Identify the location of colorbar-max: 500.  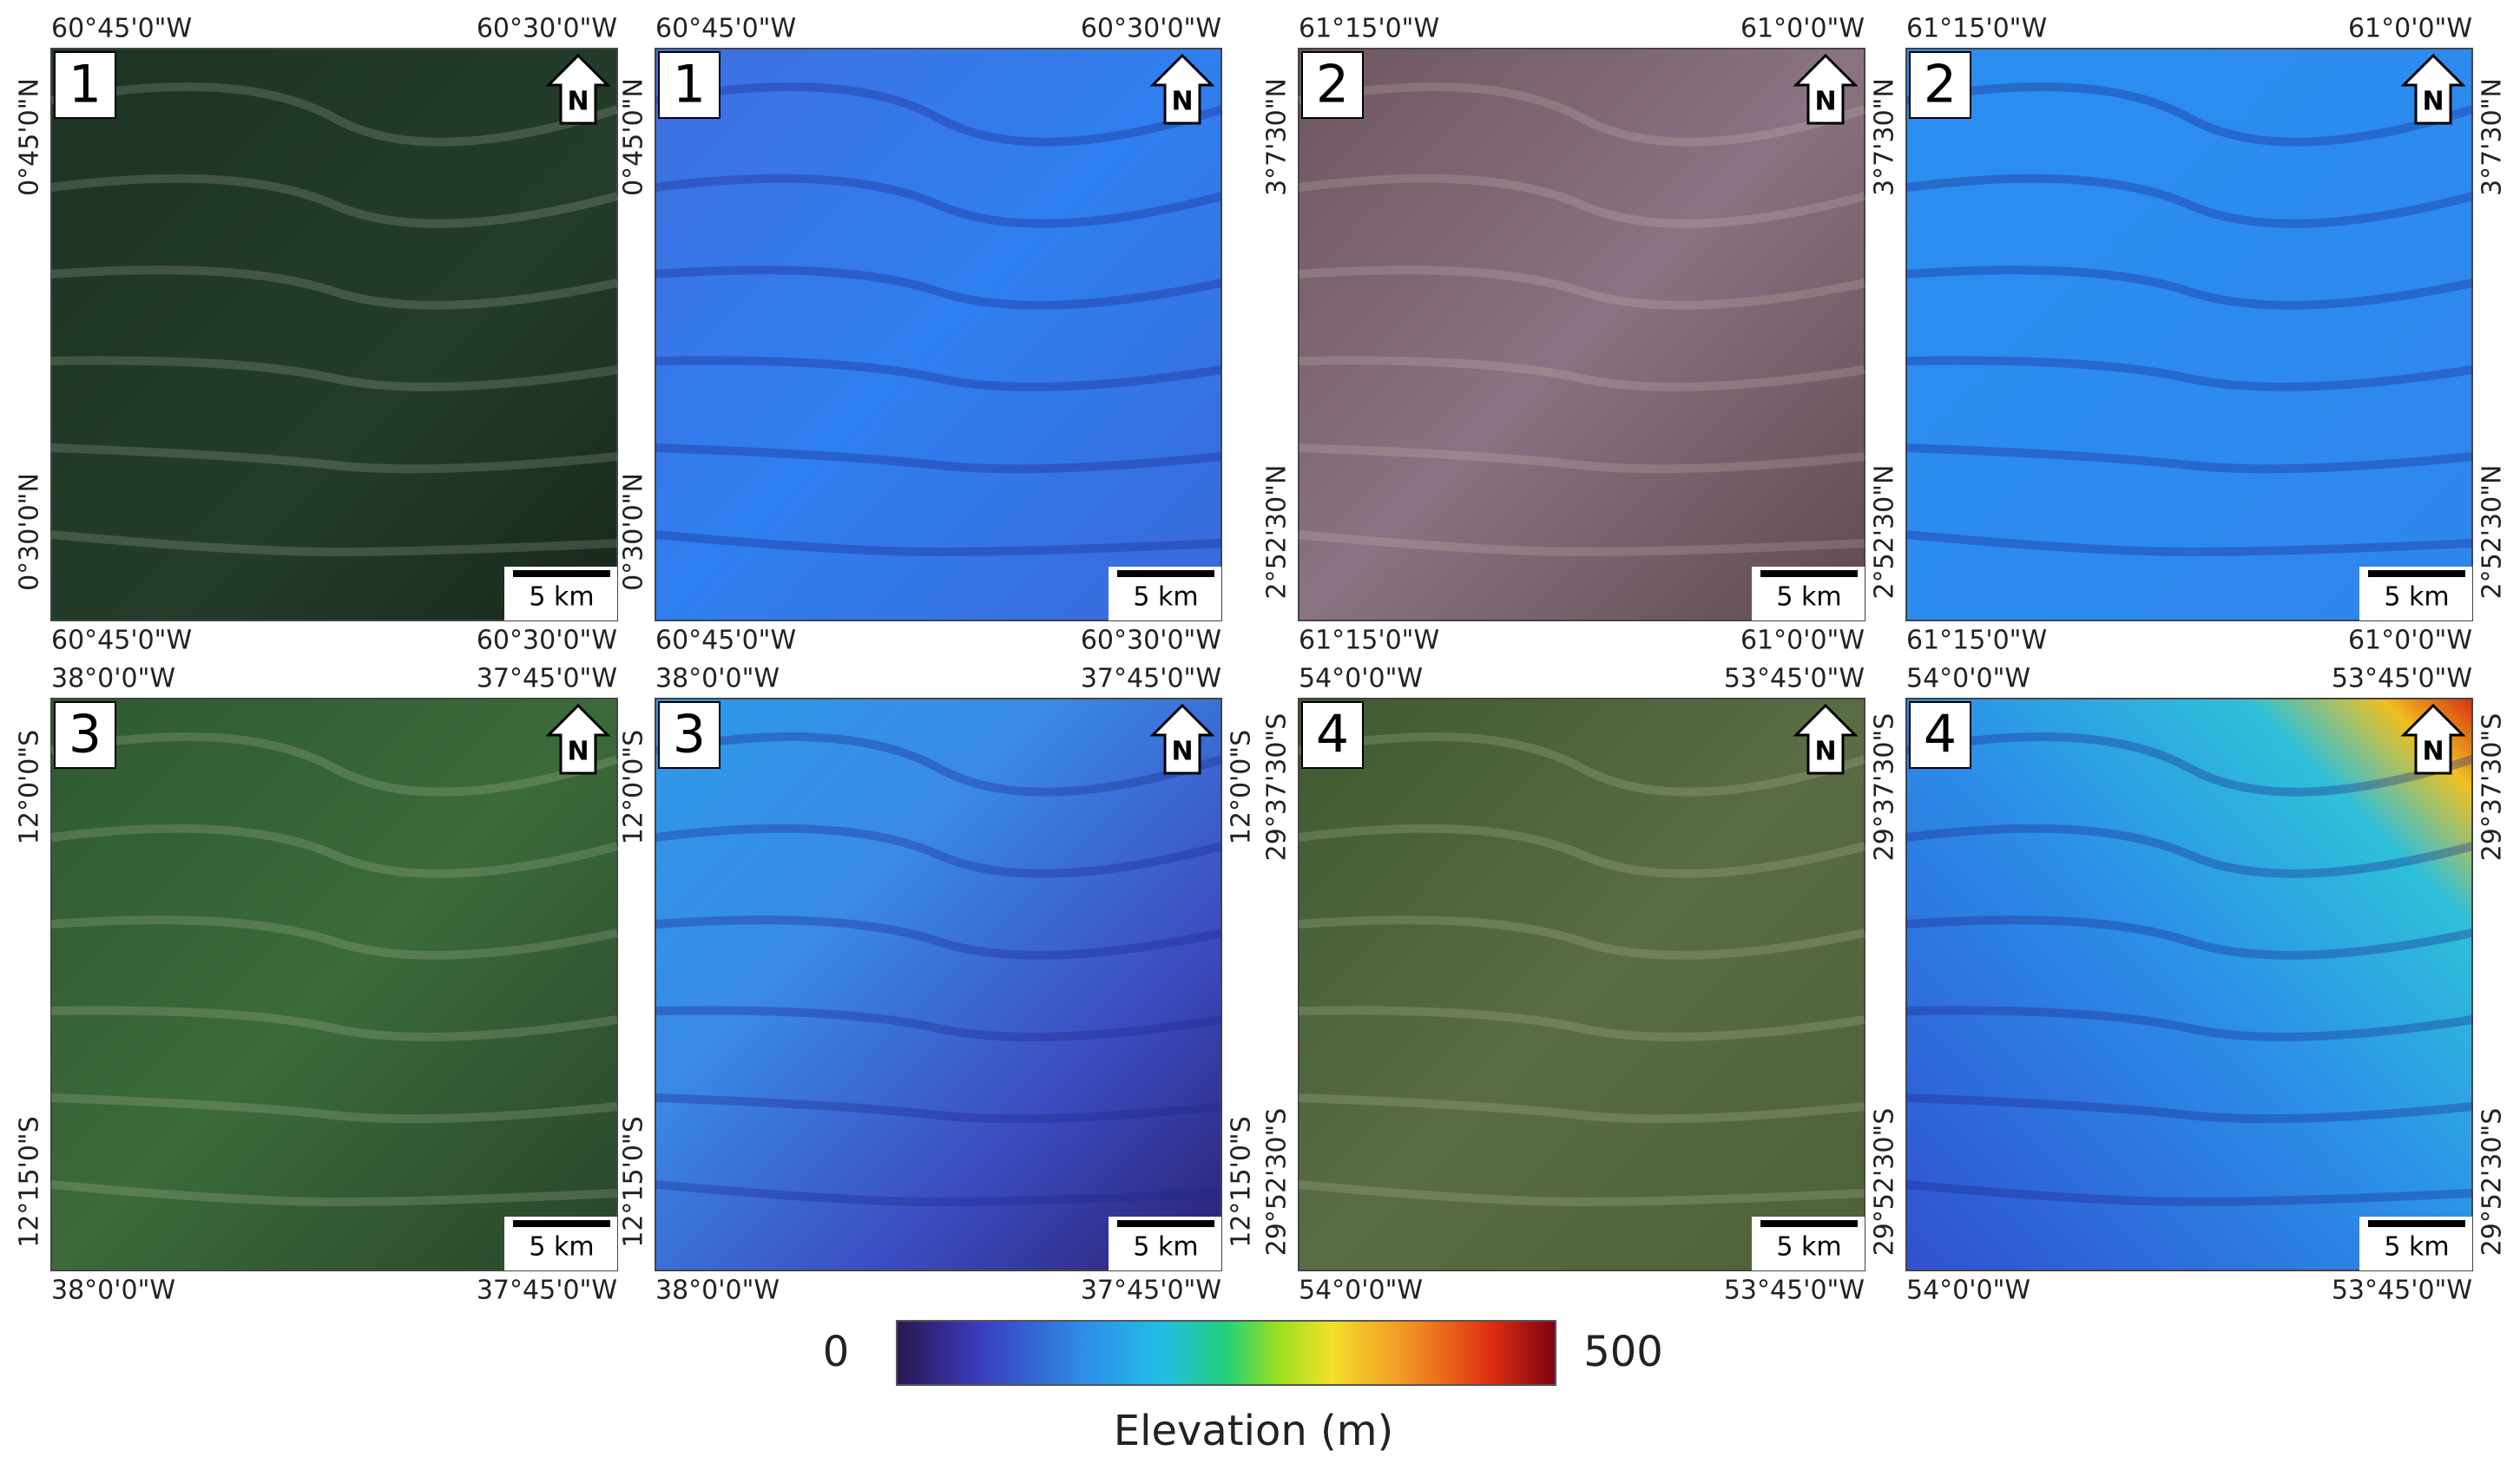
(1623, 1352).